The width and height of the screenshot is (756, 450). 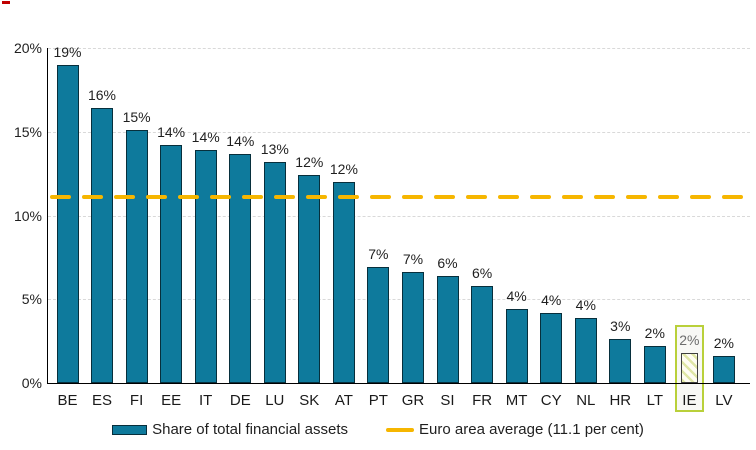 I want to click on bar-FR, so click(x=482, y=334).